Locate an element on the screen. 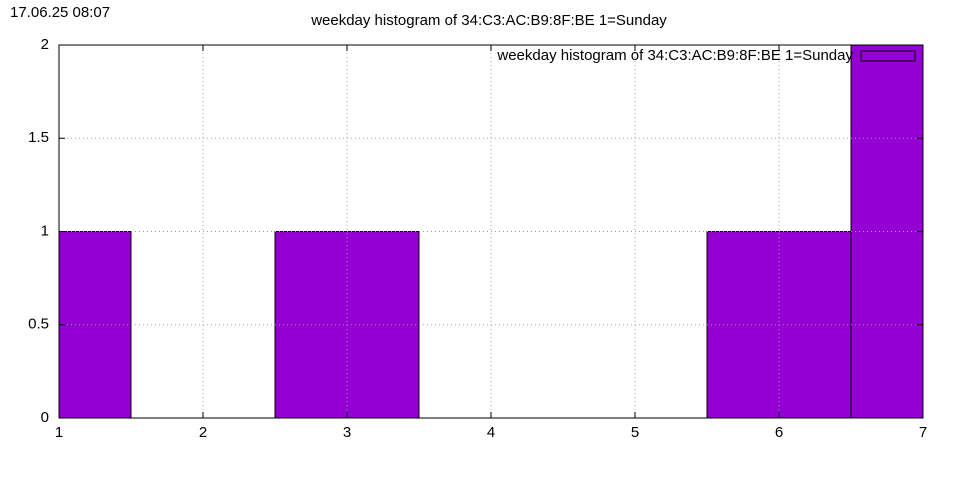 The height and width of the screenshot is (480, 960). y-tick-label: 0 is located at coordinates (45, 417).